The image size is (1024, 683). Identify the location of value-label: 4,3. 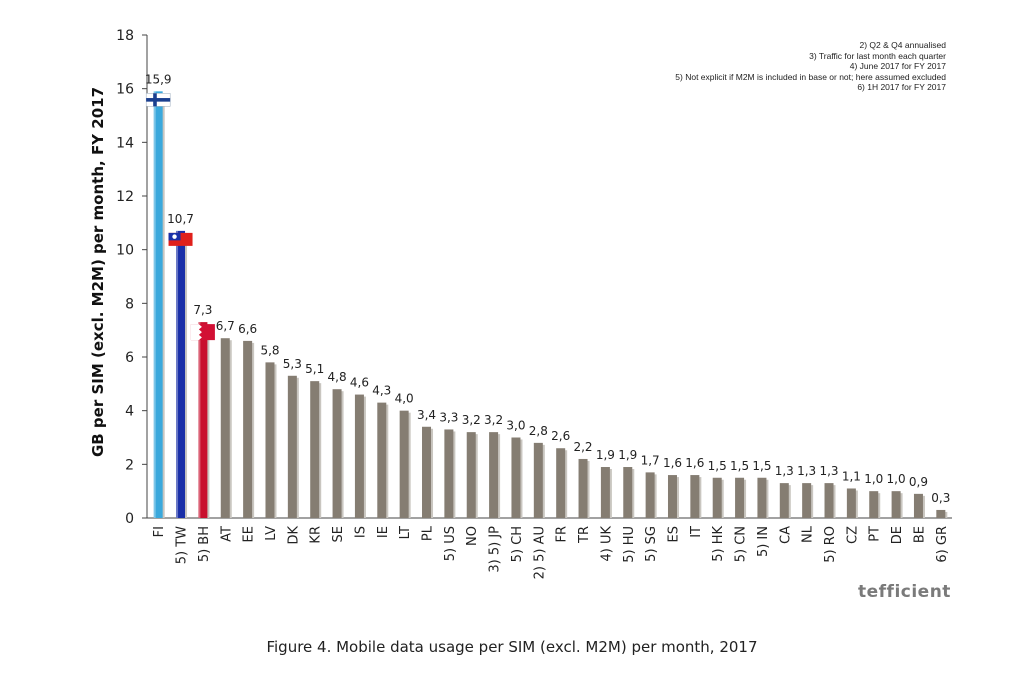
(381, 391).